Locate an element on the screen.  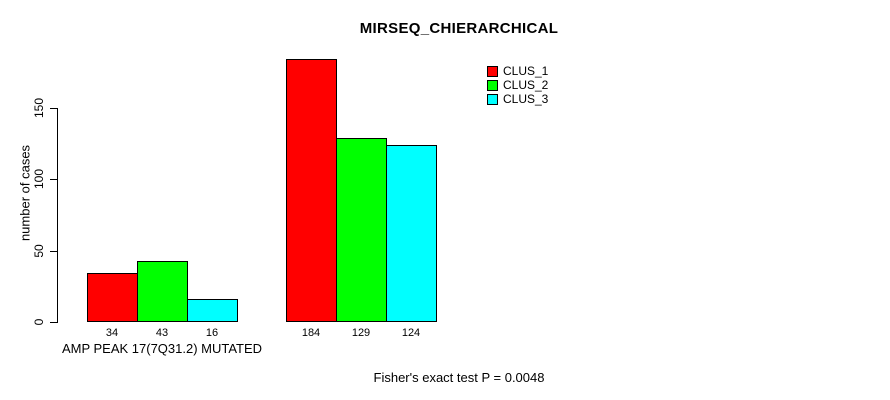
legend: CLUS_1 CLUS_2 CLUS_3 is located at coordinates (517, 85).